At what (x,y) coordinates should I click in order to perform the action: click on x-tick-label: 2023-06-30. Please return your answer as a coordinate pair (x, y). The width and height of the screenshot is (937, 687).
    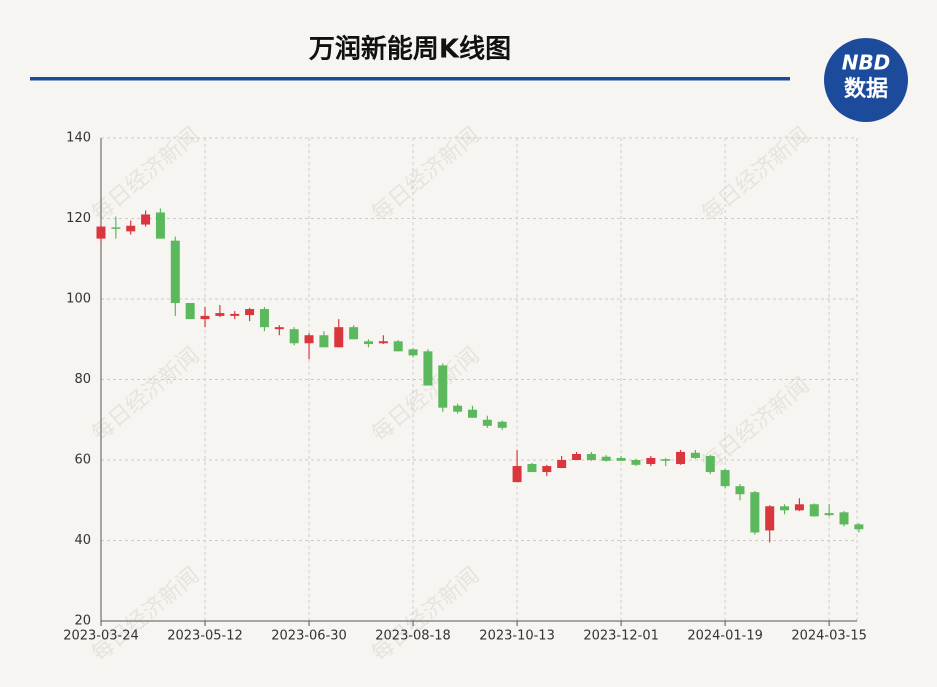
    Looking at the image, I should click on (309, 636).